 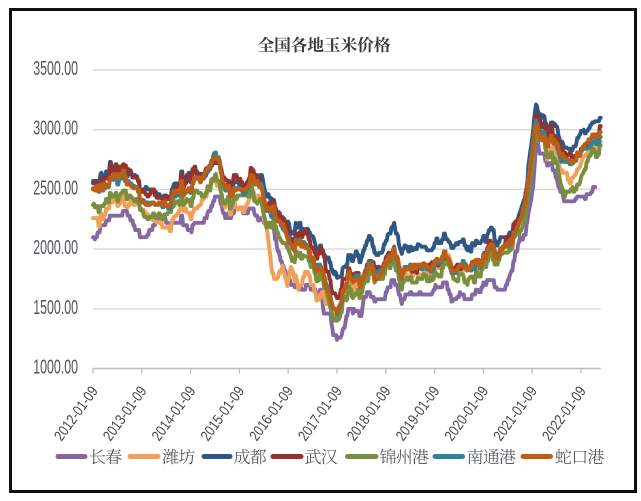 What do you see at coordinates (515, 413) in the screenshot?
I see `svg-text: 2021-01-09` at bounding box center [515, 413].